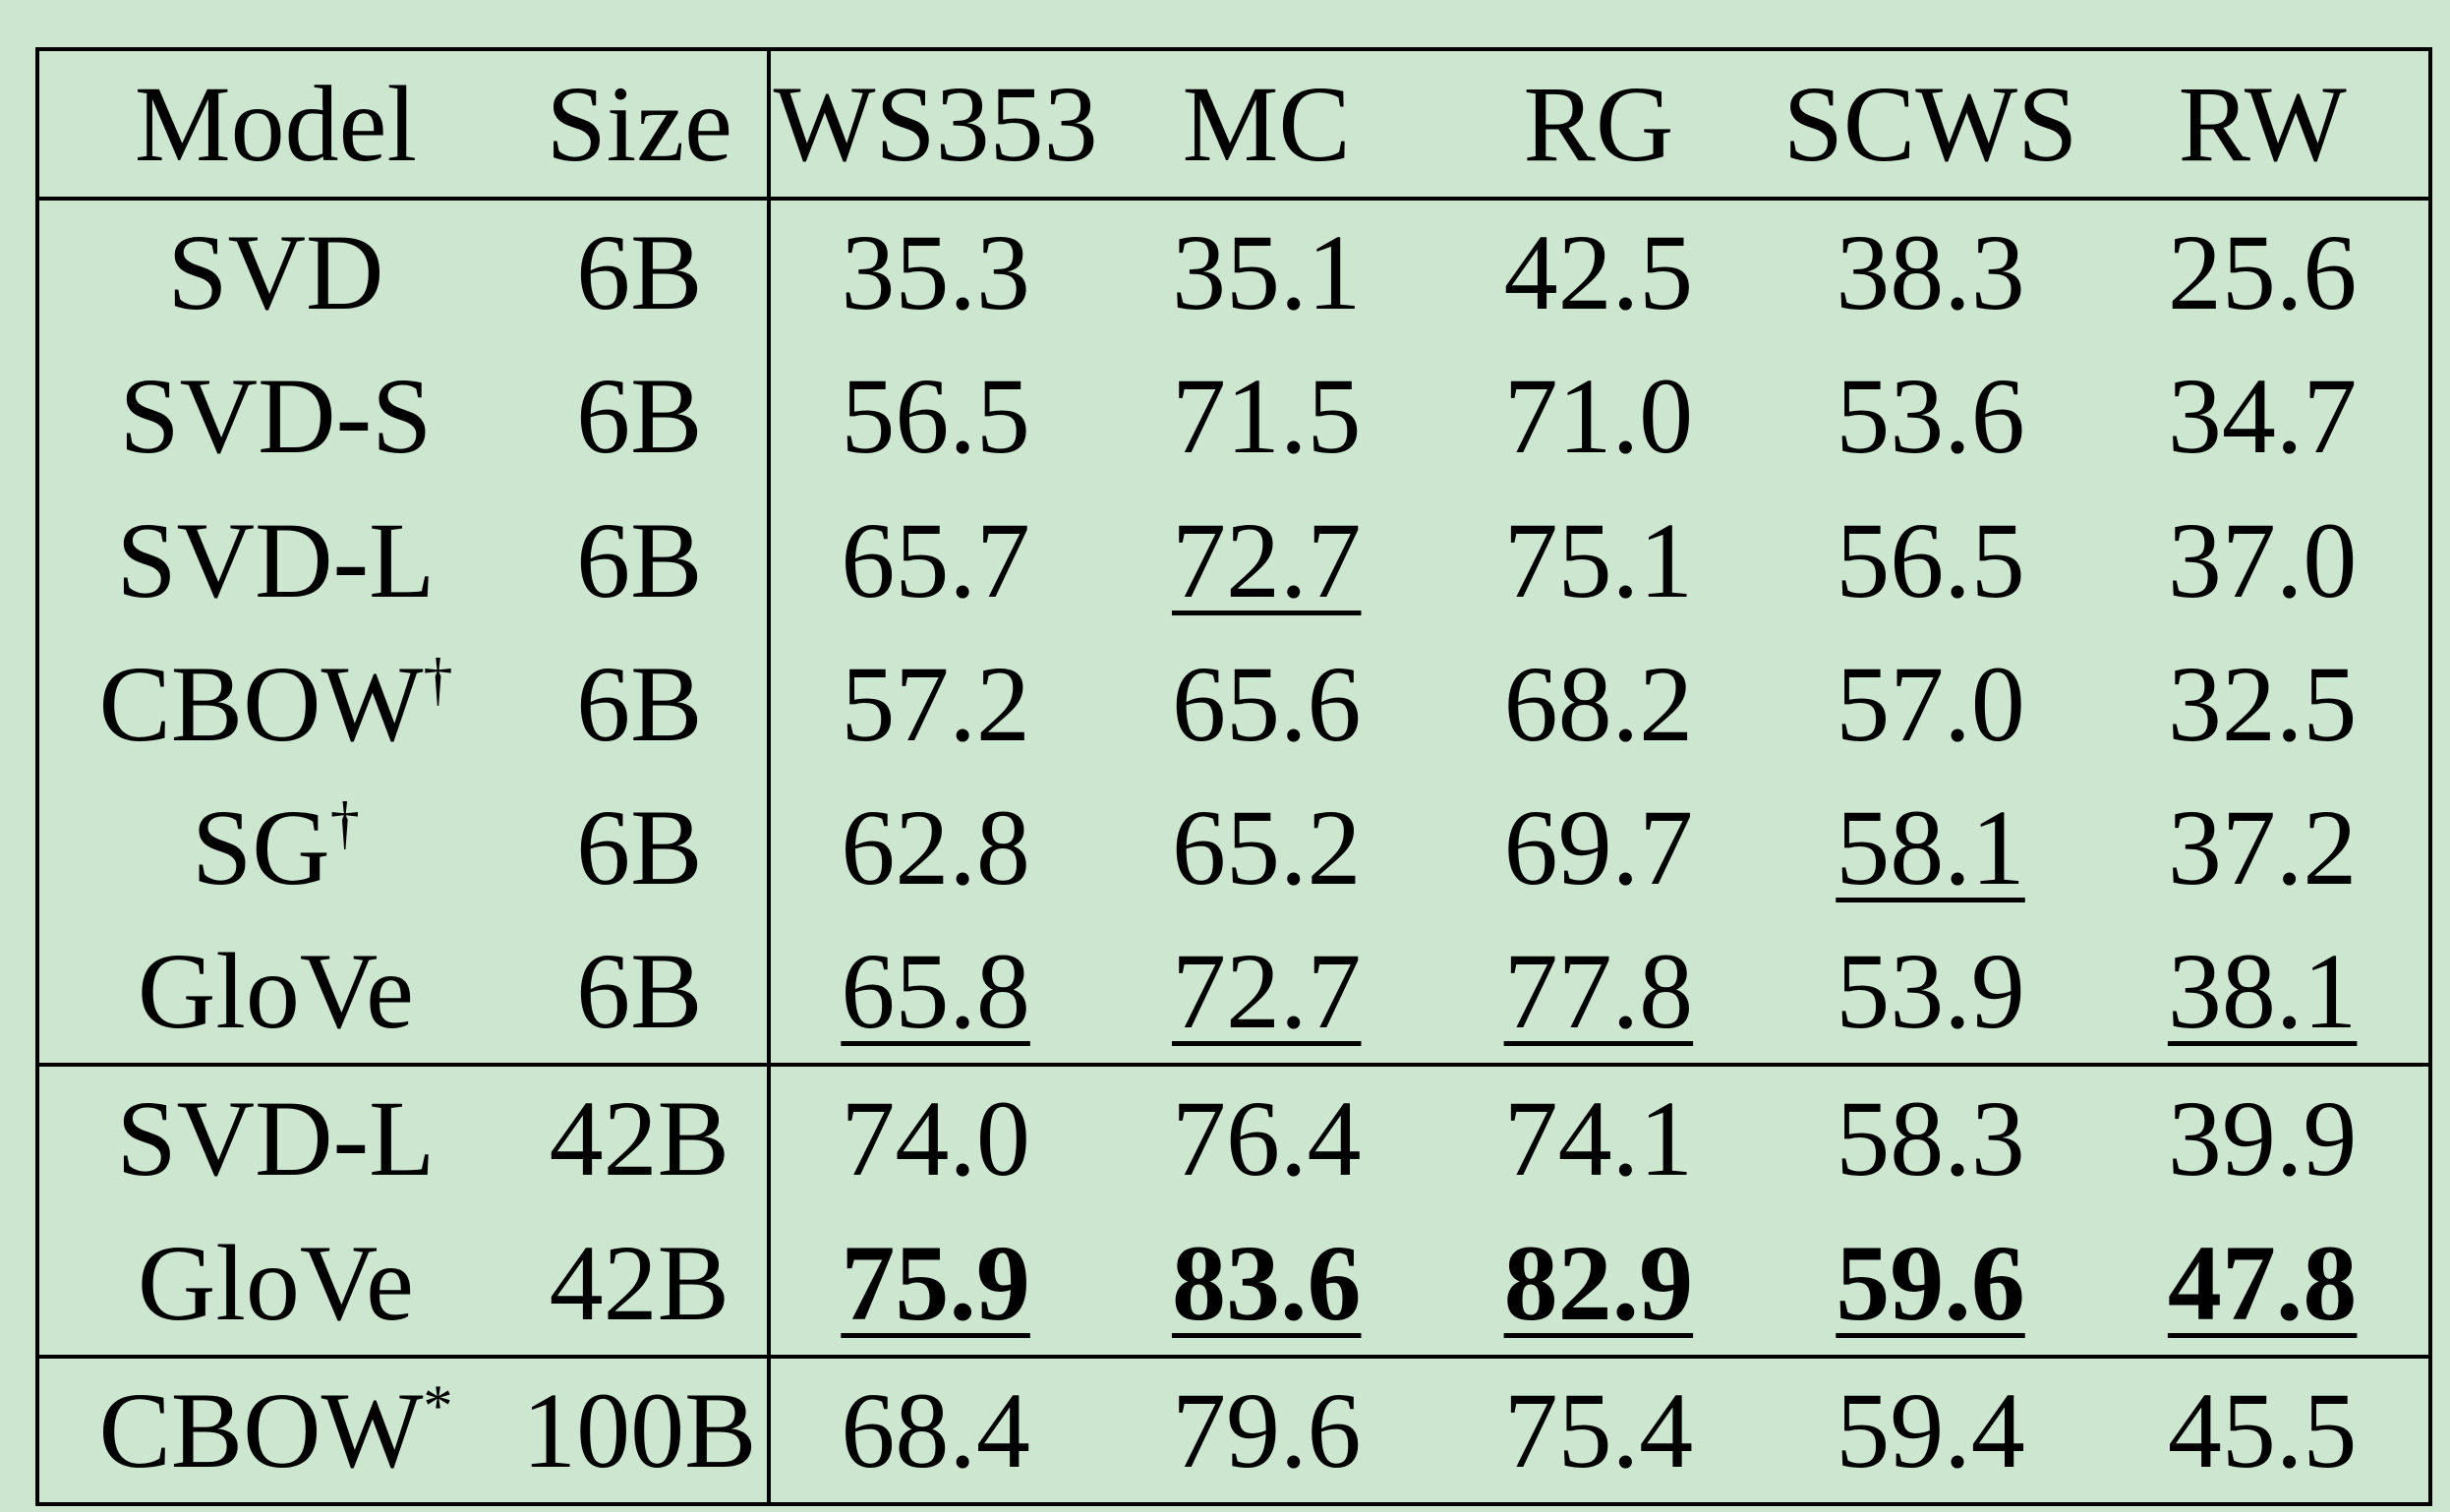  I want to click on score-cell: 25.6, so click(2262, 271).